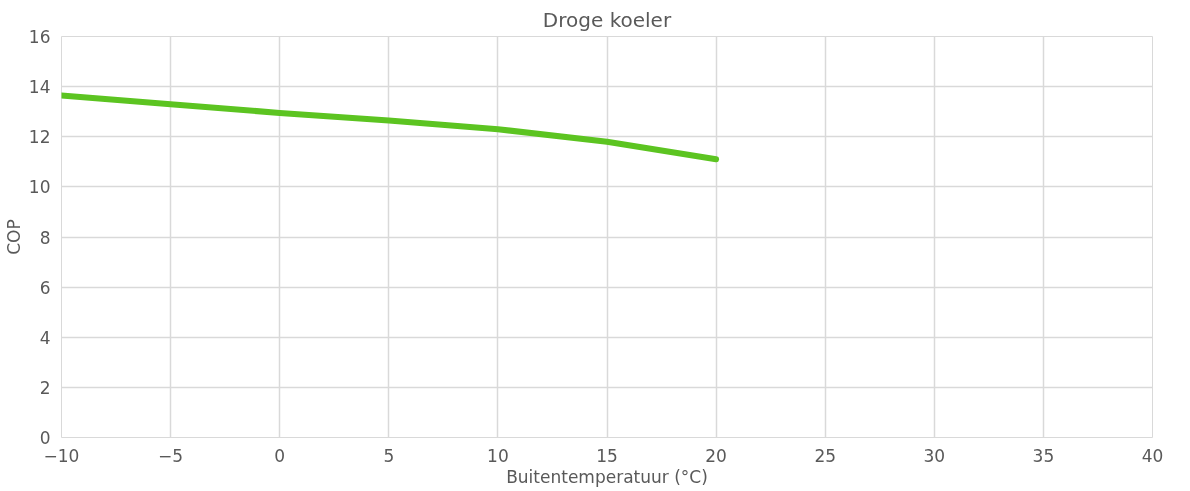 The width and height of the screenshot is (1190, 491). I want to click on y-tick-label: 12, so click(39, 137).